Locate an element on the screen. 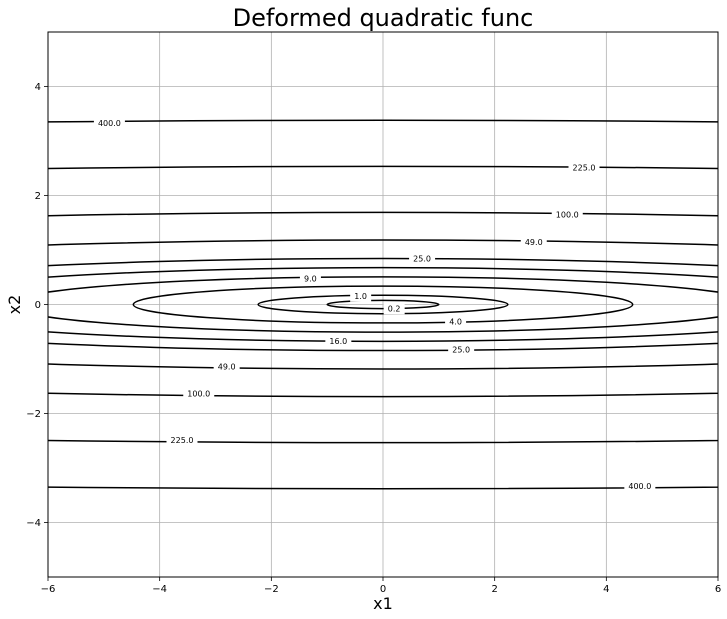 Image resolution: width=727 pixels, height=619 pixels. y-tick-label: 0 is located at coordinates (38, 305).